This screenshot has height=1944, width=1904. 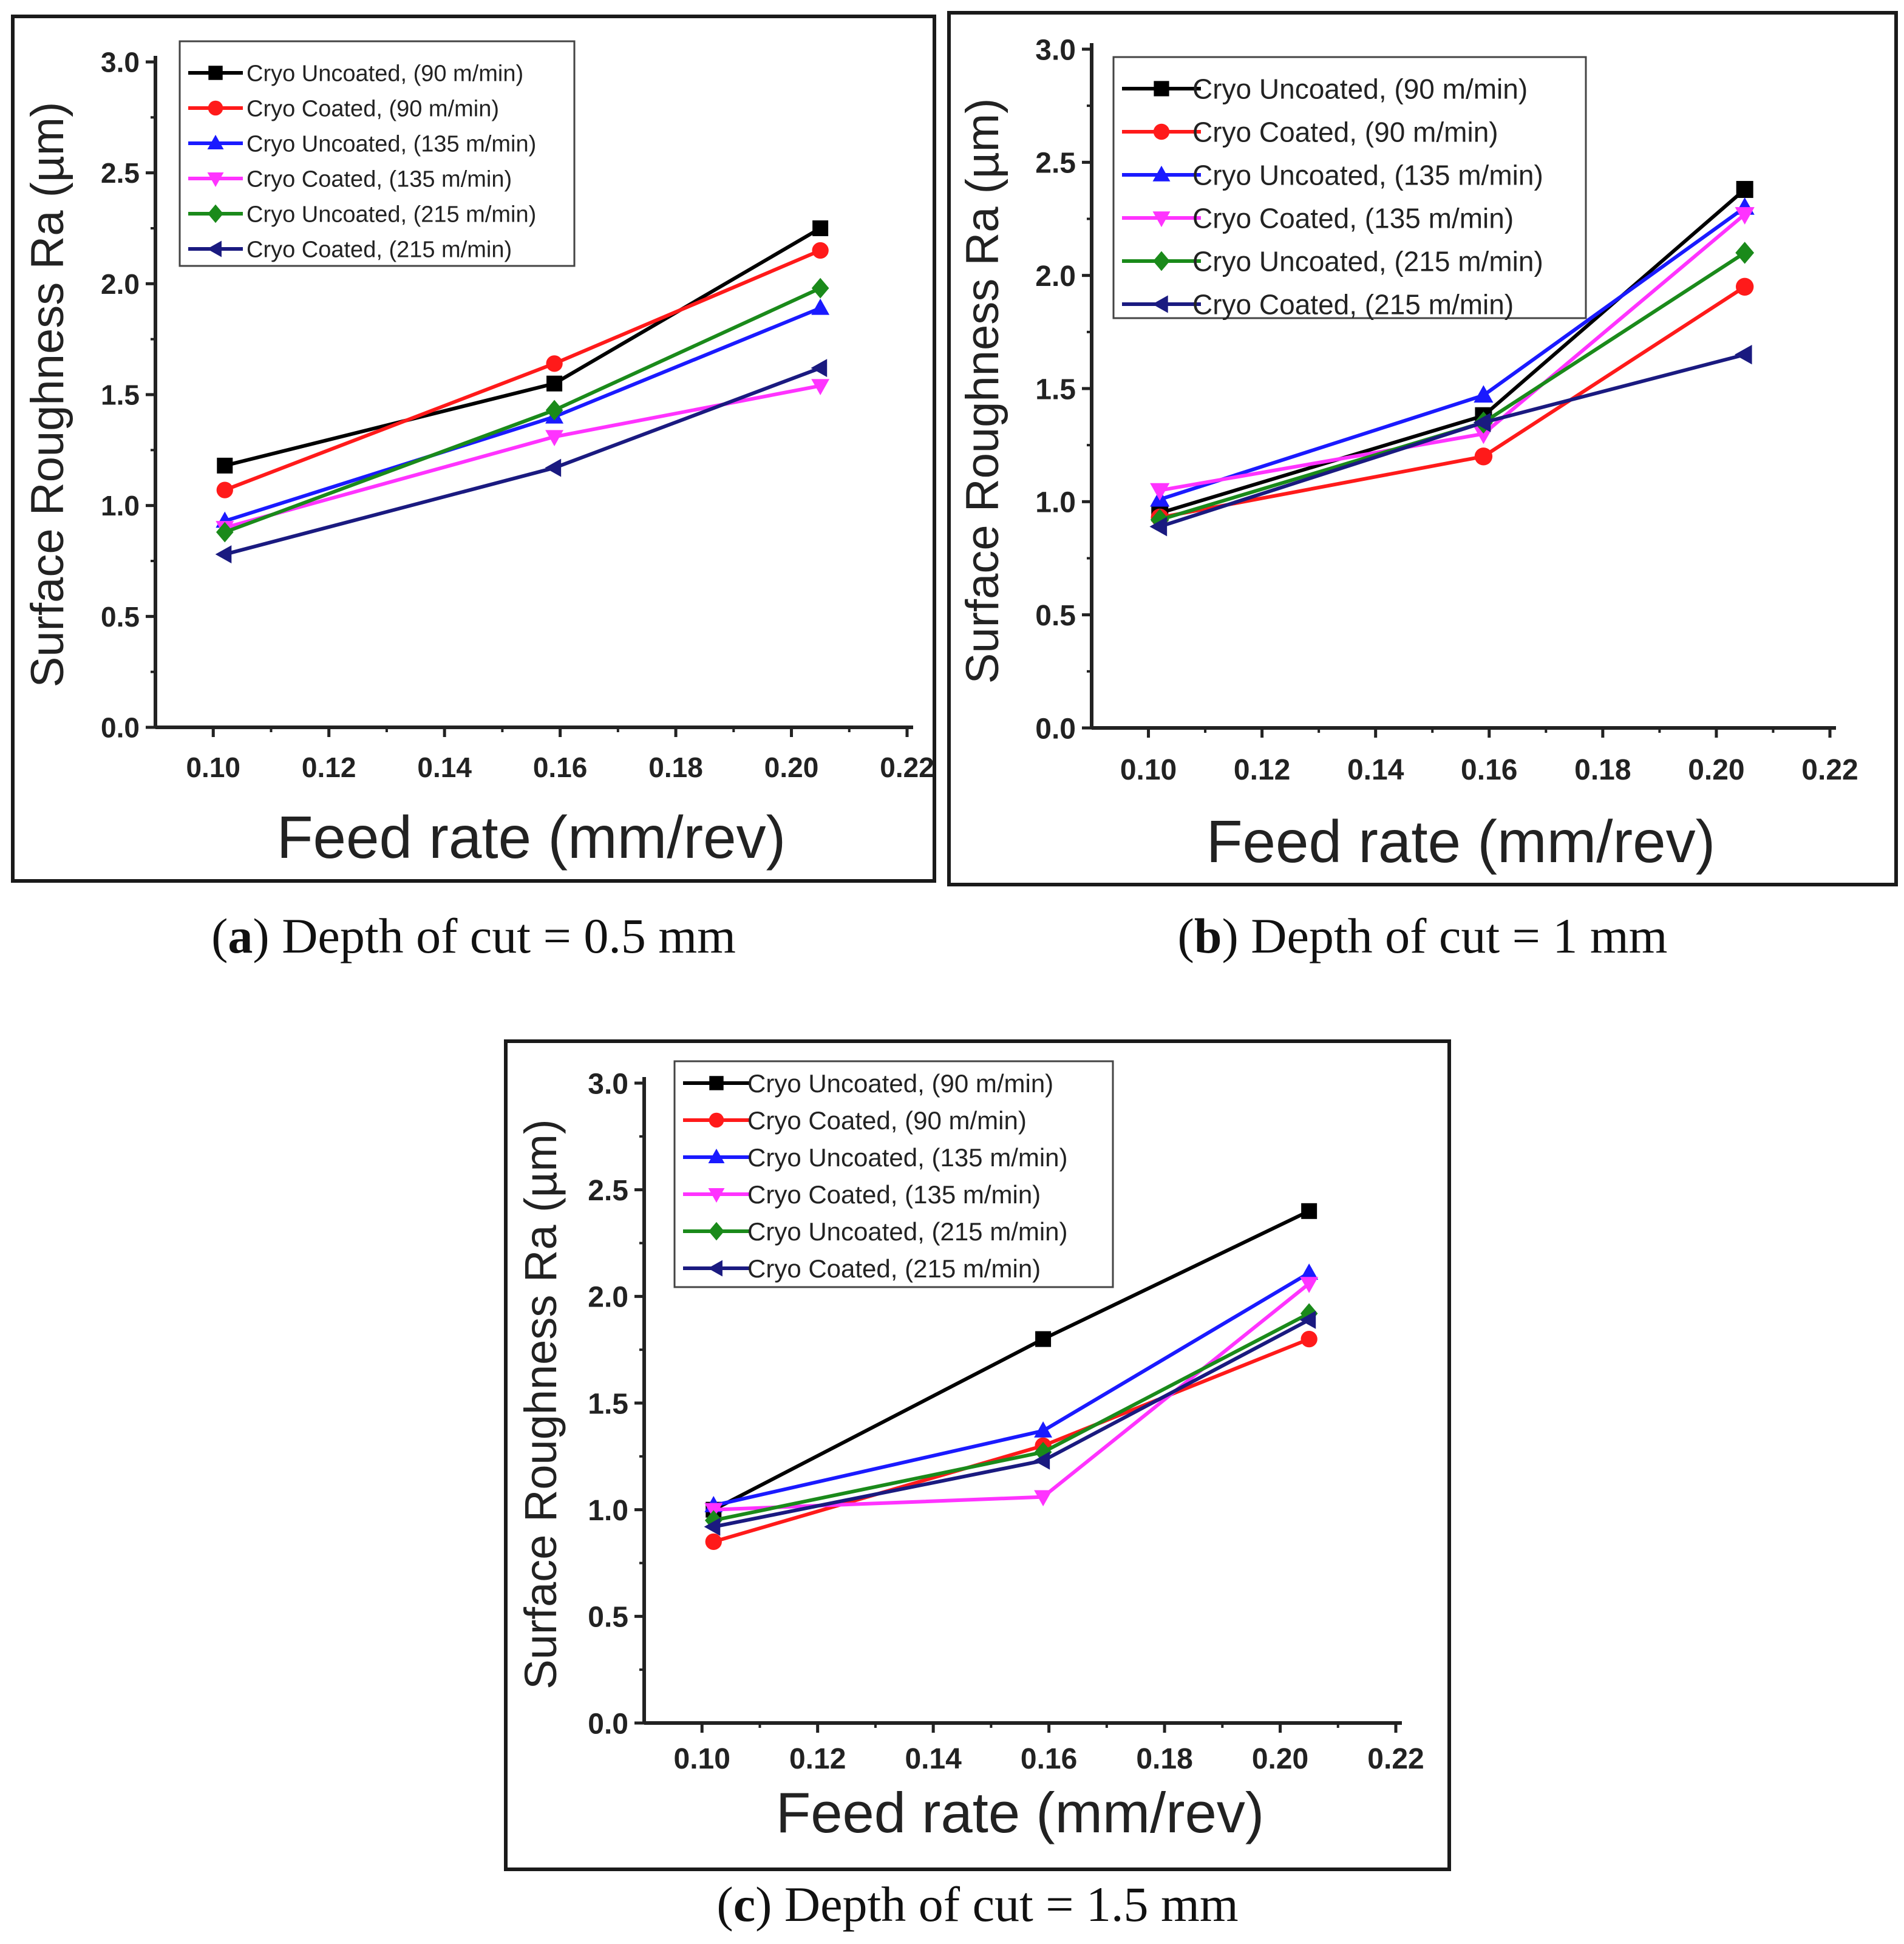 I want to click on chart-c-legend-label: Cryo Uncoated, (215 m/min), so click(x=907, y=1231).